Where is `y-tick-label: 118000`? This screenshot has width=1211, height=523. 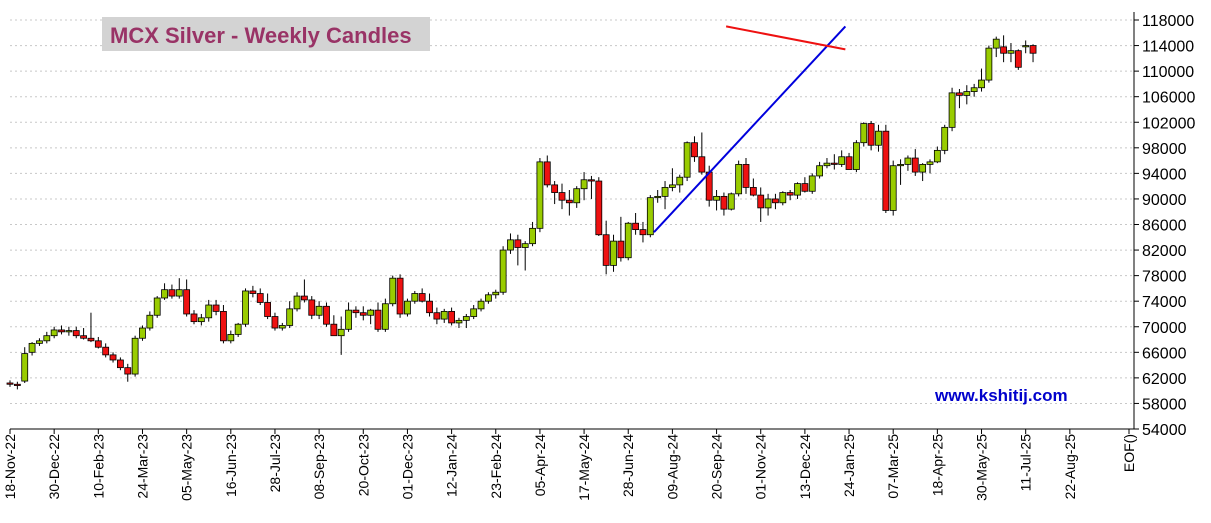 y-tick-label: 118000 is located at coordinates (1168, 21).